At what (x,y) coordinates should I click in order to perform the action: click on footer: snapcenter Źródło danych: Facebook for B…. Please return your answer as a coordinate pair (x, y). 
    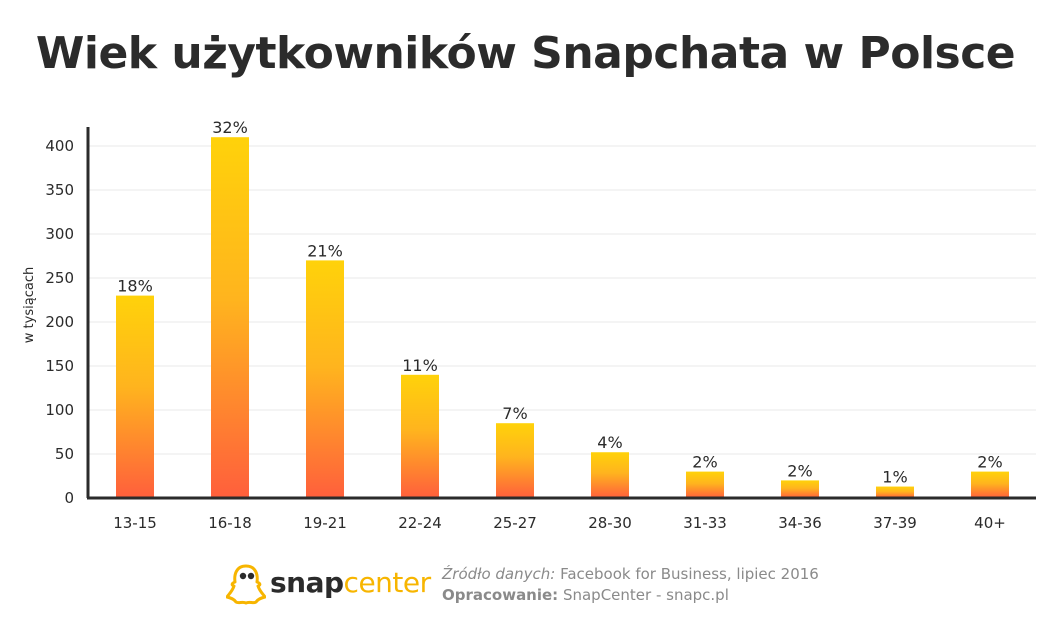
    Looking at the image, I should click on (546, 585).